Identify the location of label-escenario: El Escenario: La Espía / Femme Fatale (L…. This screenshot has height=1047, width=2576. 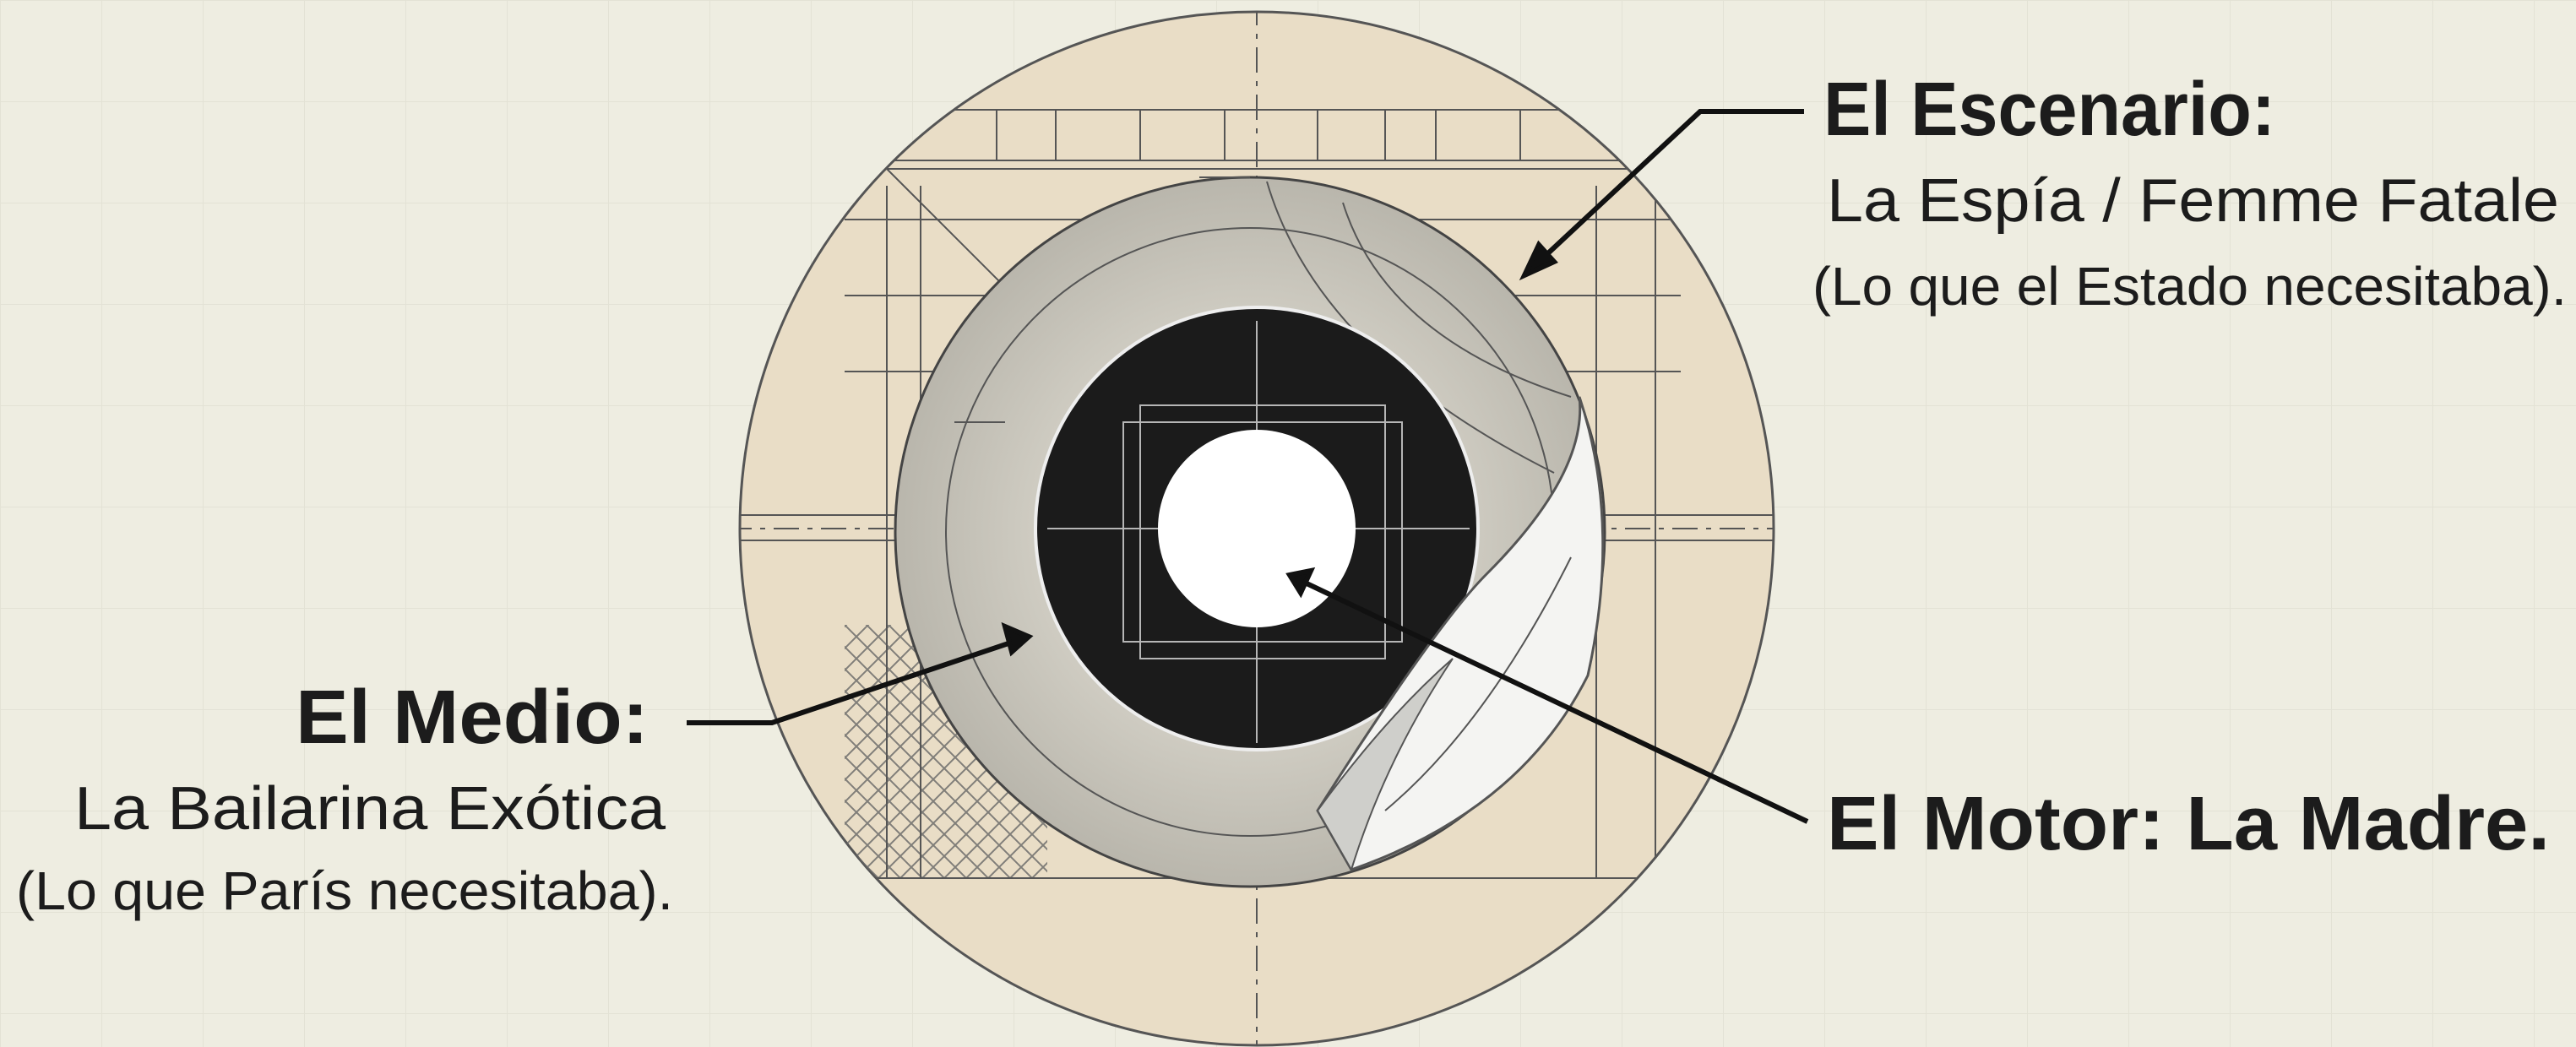
(2189, 192).